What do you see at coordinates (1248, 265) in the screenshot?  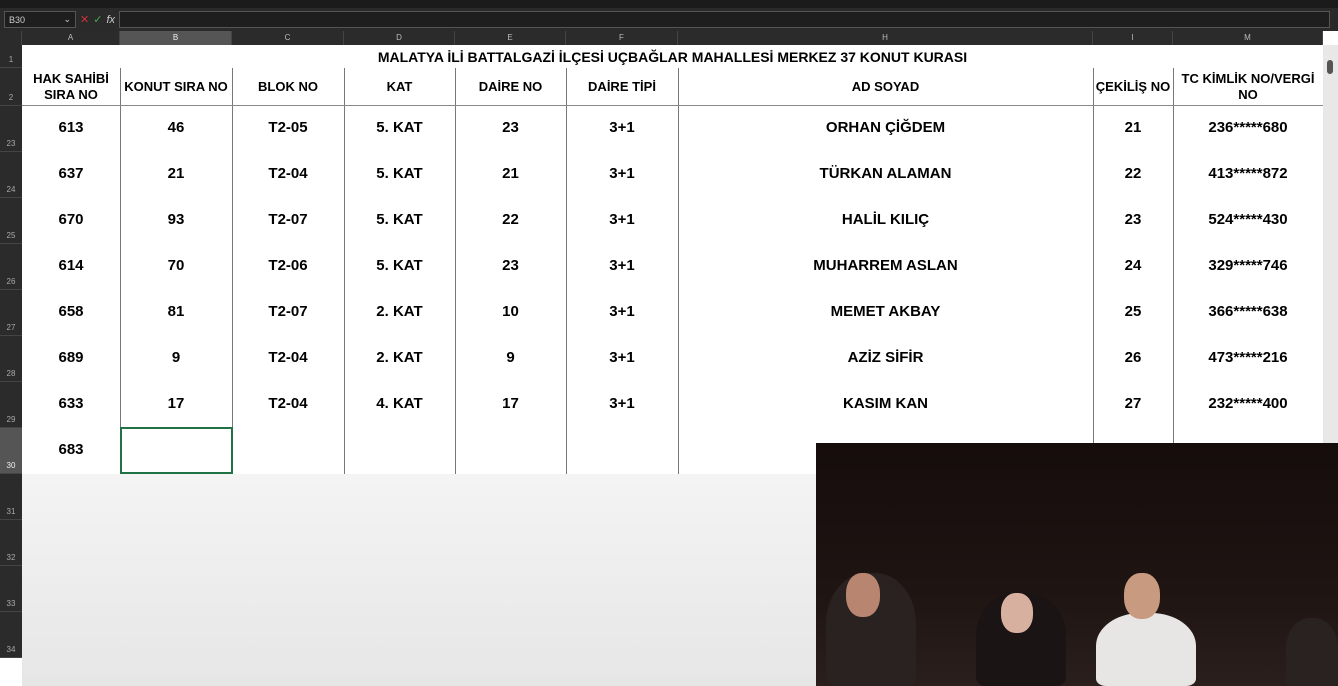 I see `table-cell: 329*****746` at bounding box center [1248, 265].